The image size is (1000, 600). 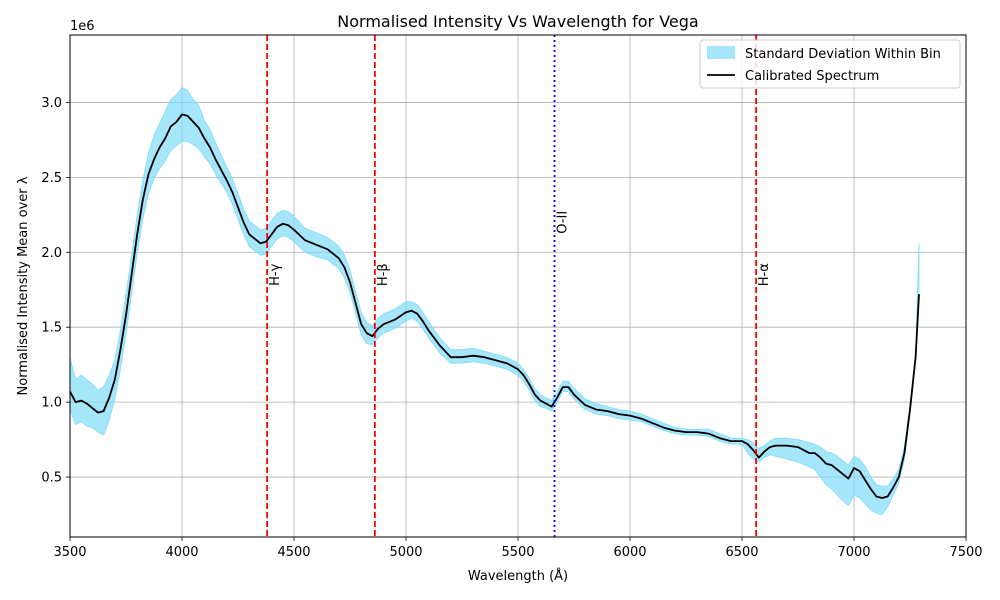 What do you see at coordinates (853, 552) in the screenshot?
I see `x-tick-label: 7000` at bounding box center [853, 552].